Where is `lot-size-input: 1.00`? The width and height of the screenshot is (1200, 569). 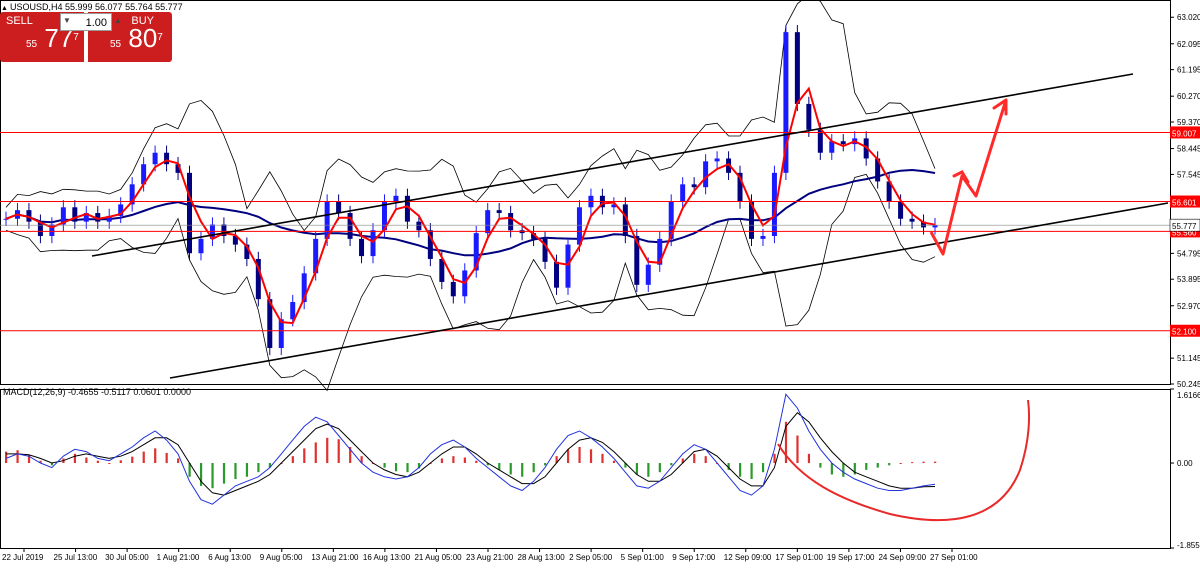 lot-size-input: 1.00 is located at coordinates (86, 22).